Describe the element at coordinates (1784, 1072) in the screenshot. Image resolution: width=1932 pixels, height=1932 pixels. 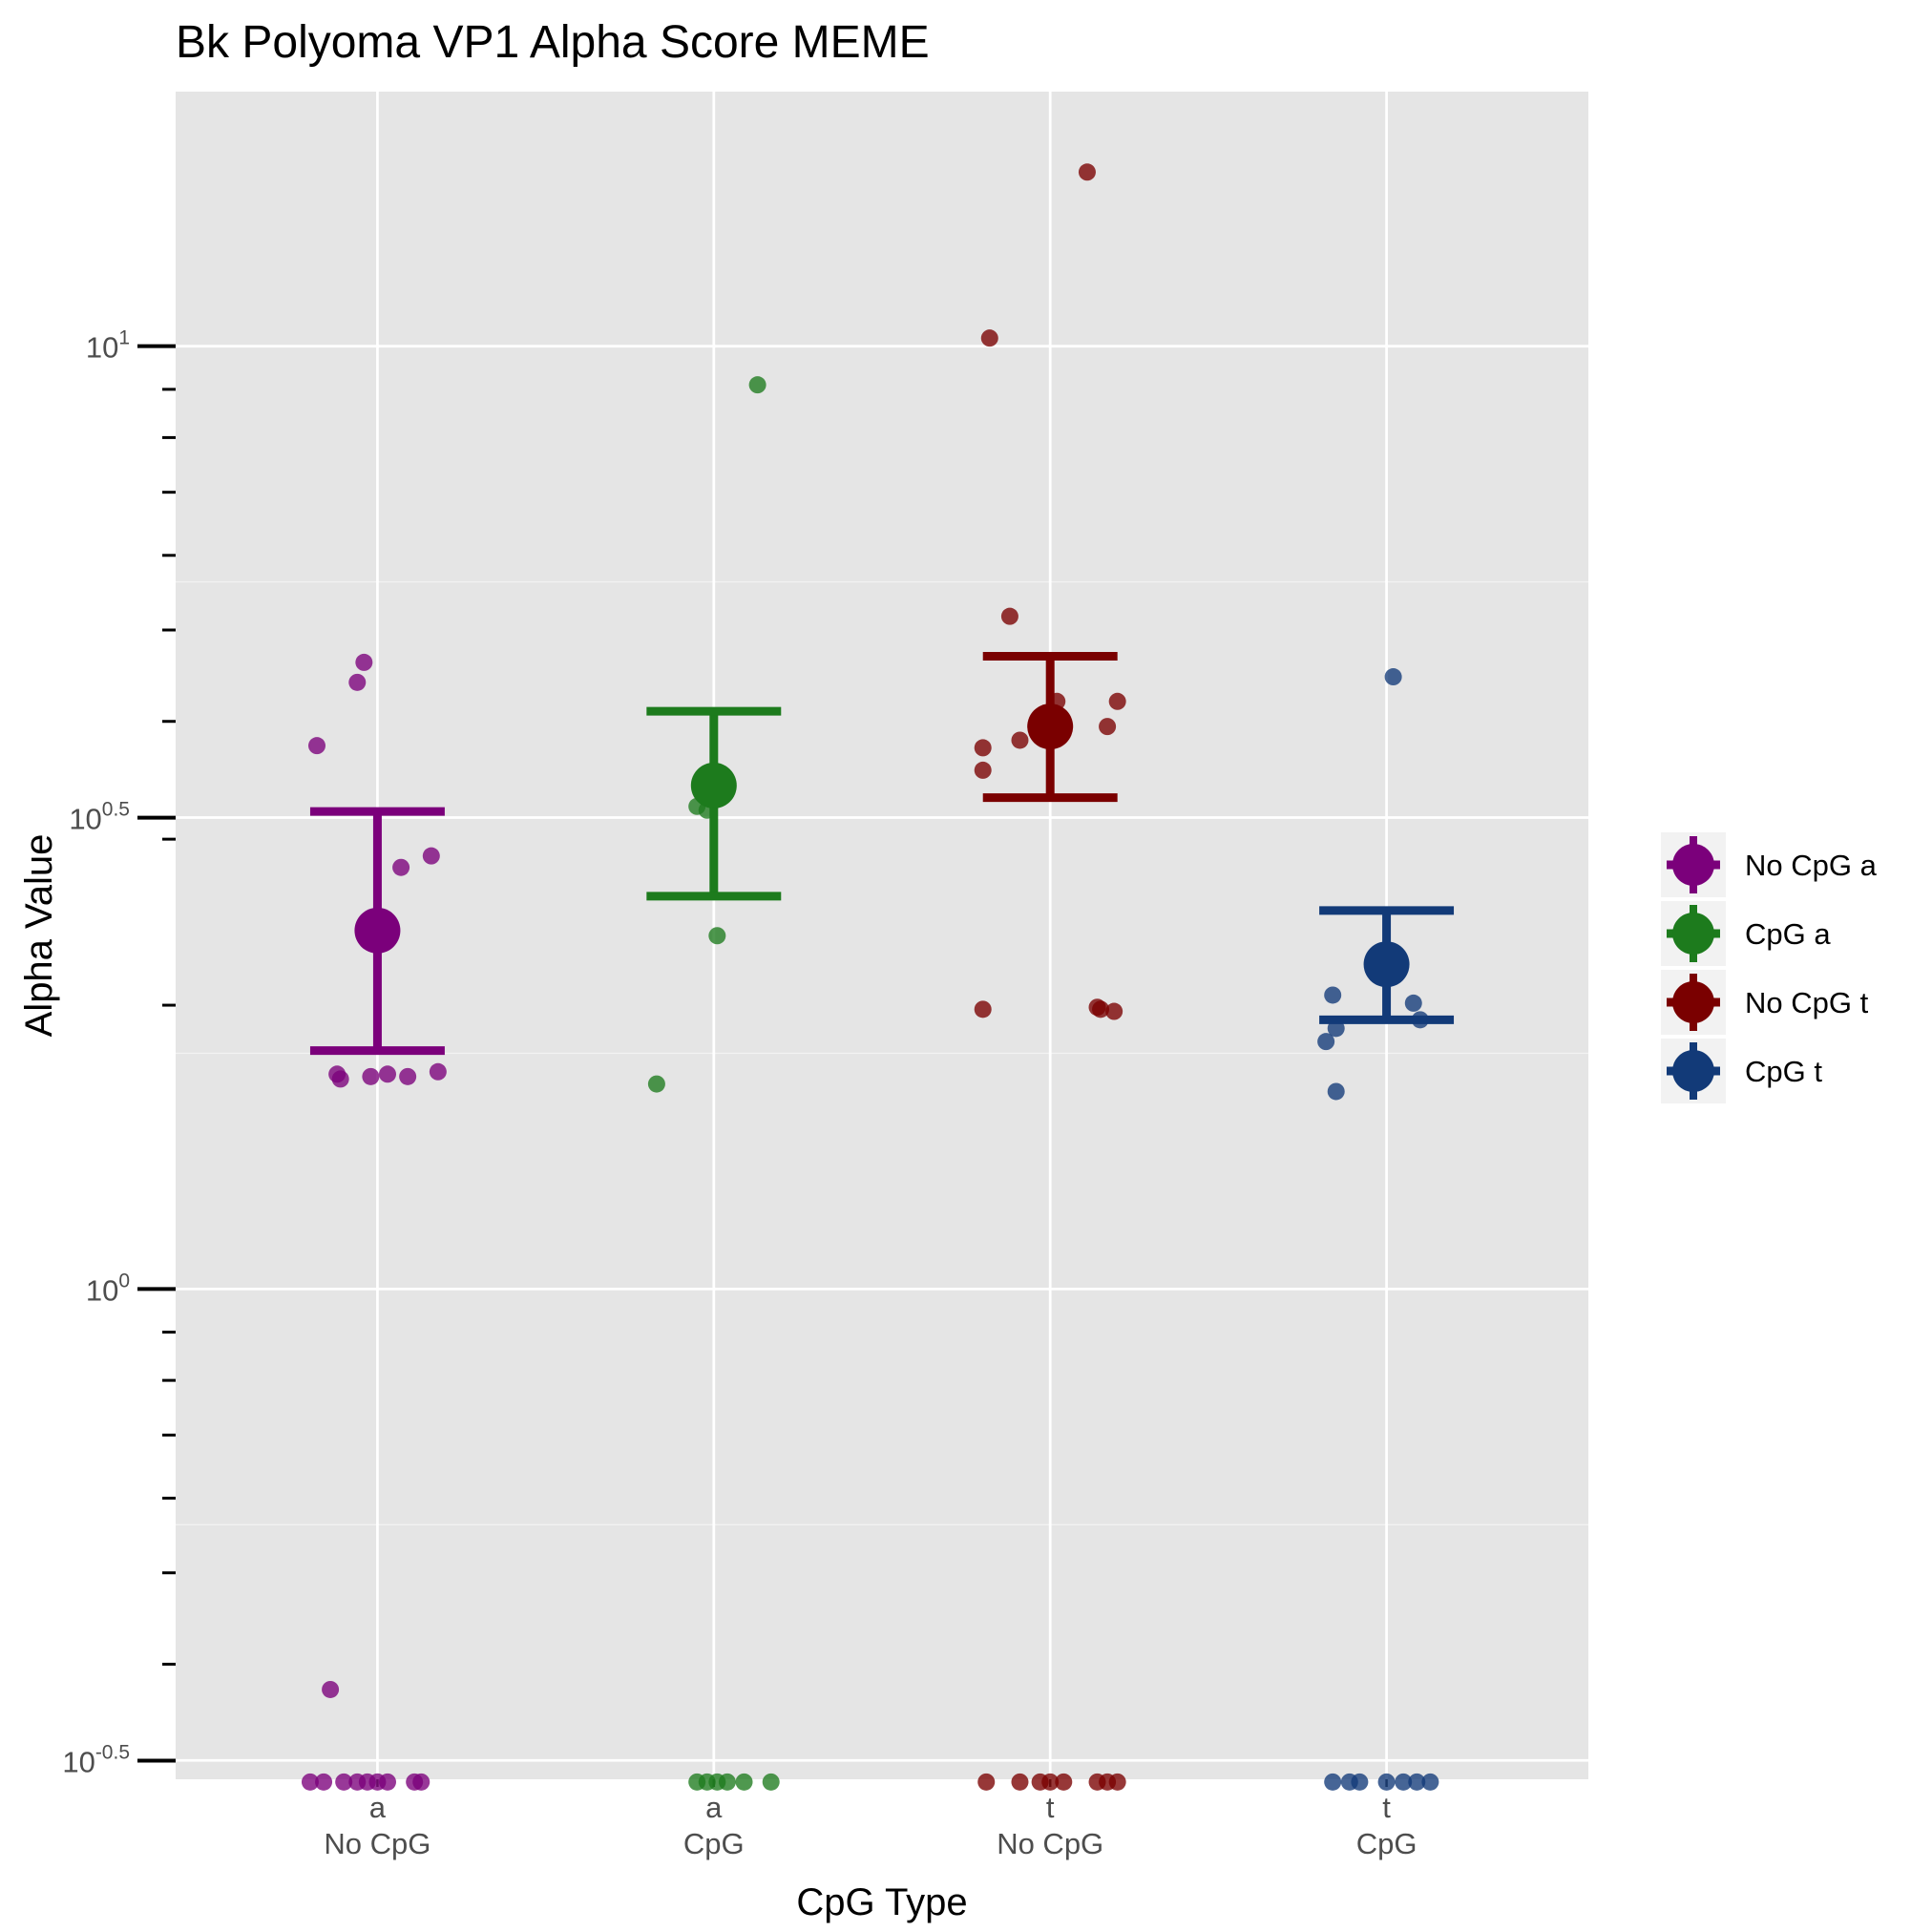
I see `legend-label: CpG t` at that location.